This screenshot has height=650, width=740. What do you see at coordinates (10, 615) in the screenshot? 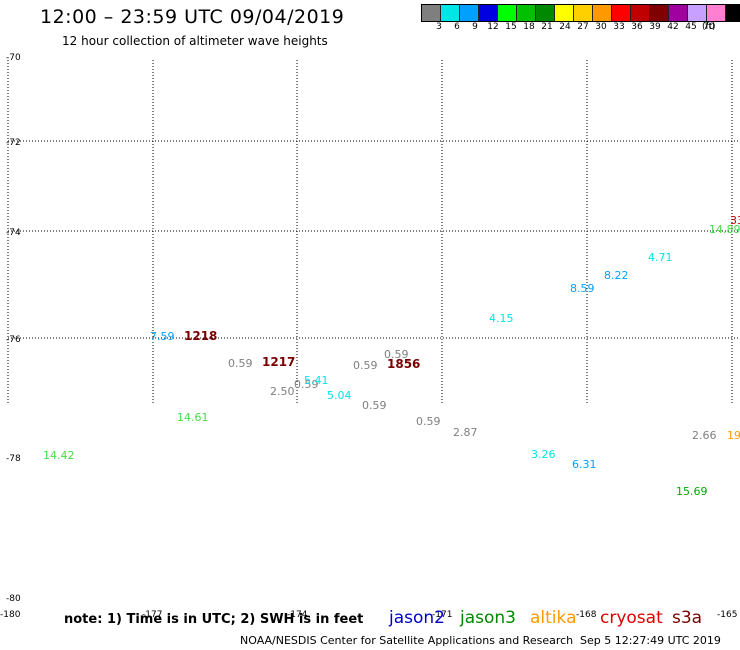
I see `longitude-label: -180` at bounding box center [10, 615].